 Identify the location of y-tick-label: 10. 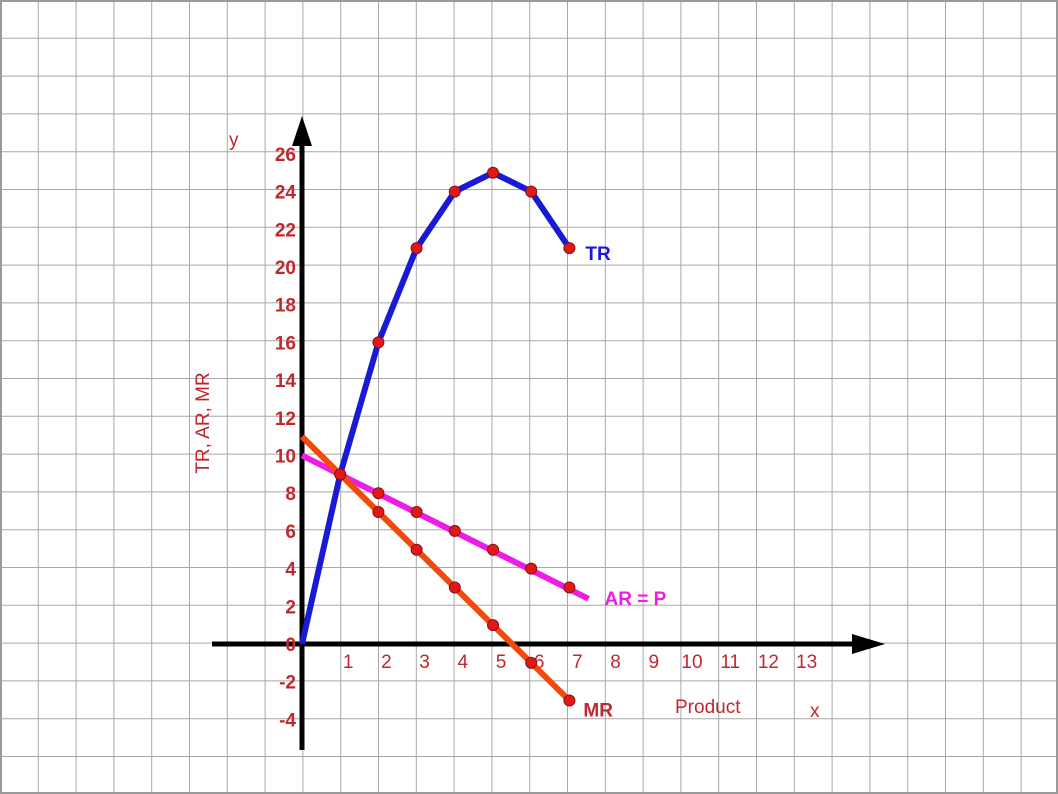
(285, 457).